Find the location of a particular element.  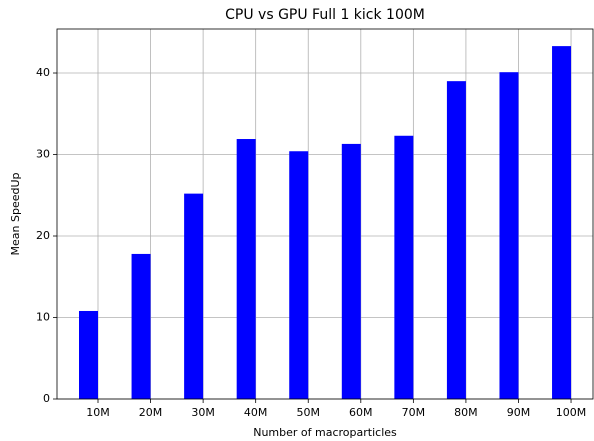

y-tick-label: 0 is located at coordinates (46, 398).